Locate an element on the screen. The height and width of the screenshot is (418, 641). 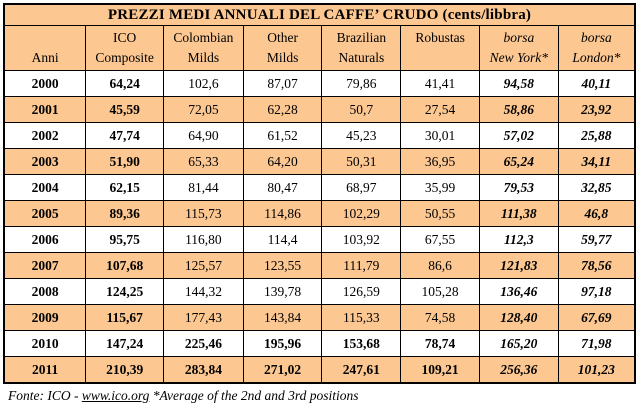
value-cell: 30,01 is located at coordinates (440, 135).